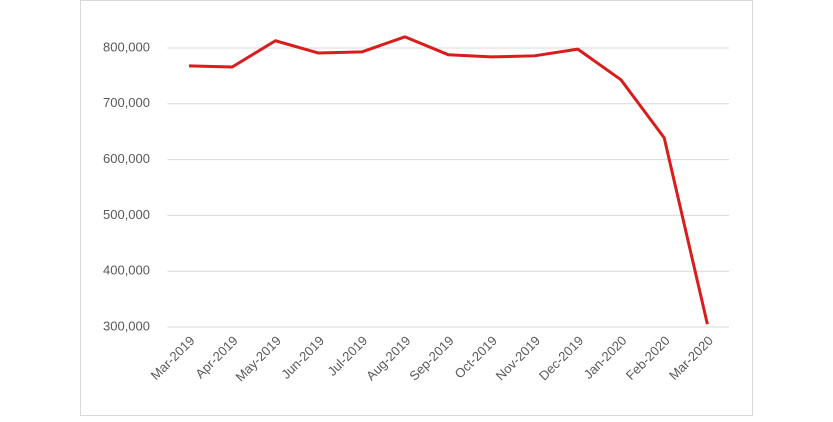 The image size is (833, 422). What do you see at coordinates (126, 325) in the screenshot?
I see `y-tick-label: 300,000` at bounding box center [126, 325].